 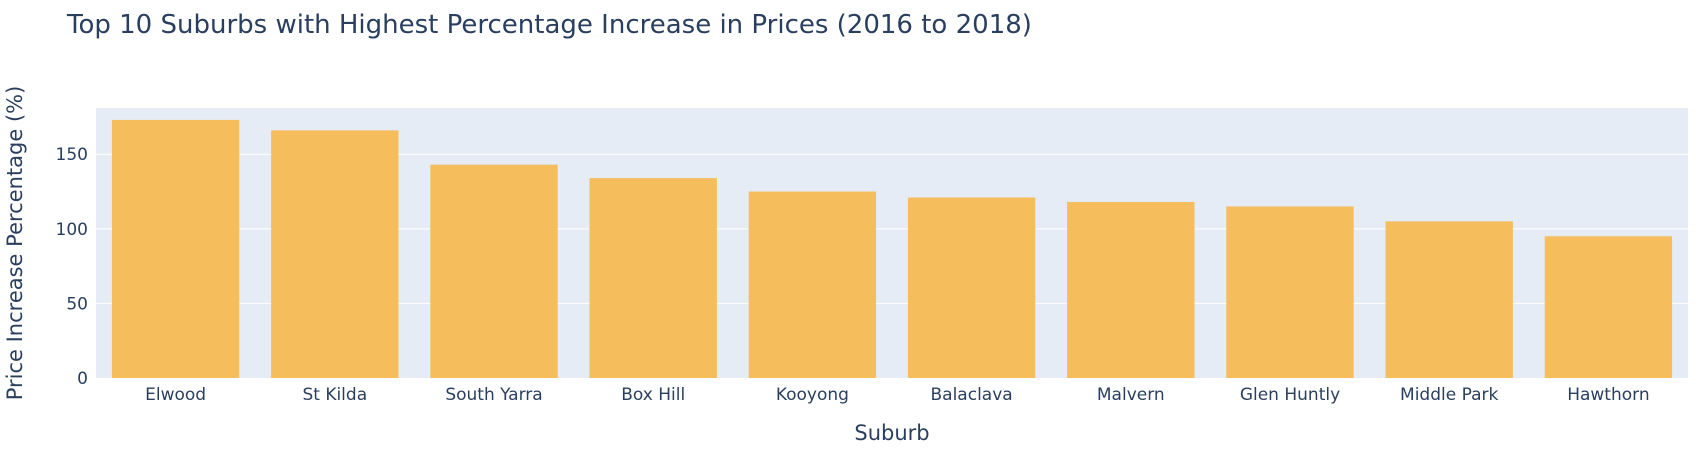 What do you see at coordinates (175, 395) in the screenshot?
I see `x-tick-label: Elwood` at bounding box center [175, 395].